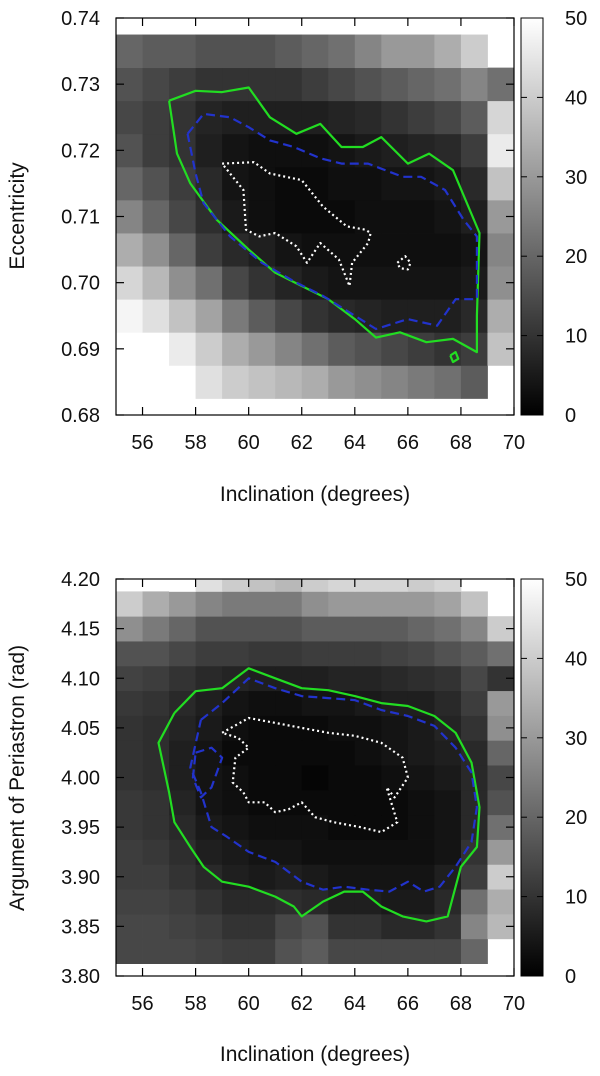  Describe the element at coordinates (576, 19) in the screenshot. I see `colorbar-tick-label: 50` at that location.